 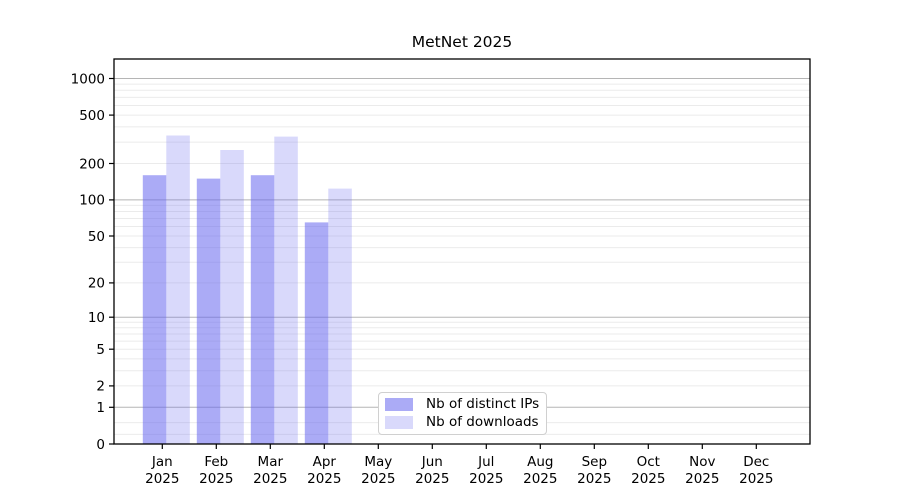 I want to click on x-tick-label-month: Mar, so click(x=271, y=462).